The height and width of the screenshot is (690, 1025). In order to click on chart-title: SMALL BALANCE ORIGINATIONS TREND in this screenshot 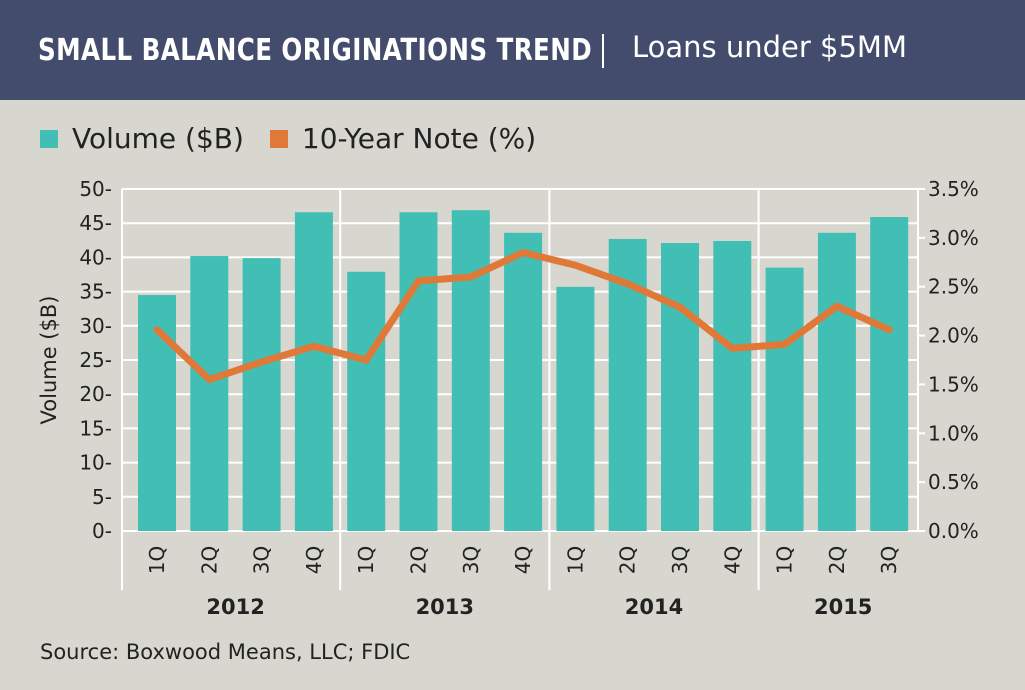, I will do `click(315, 50)`.